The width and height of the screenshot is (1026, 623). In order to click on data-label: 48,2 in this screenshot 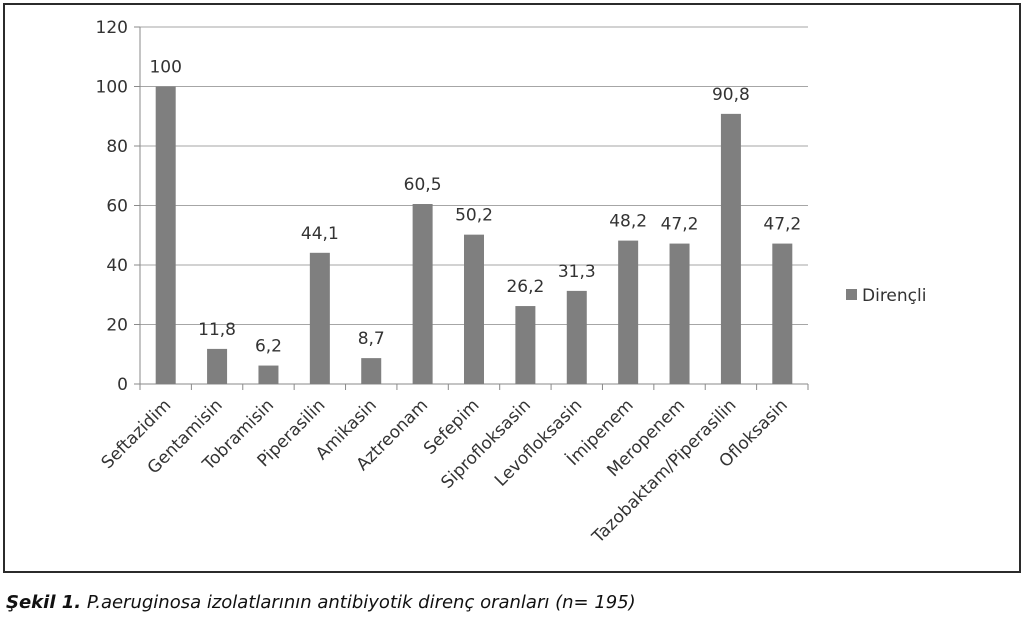, I will do `click(628, 222)`.